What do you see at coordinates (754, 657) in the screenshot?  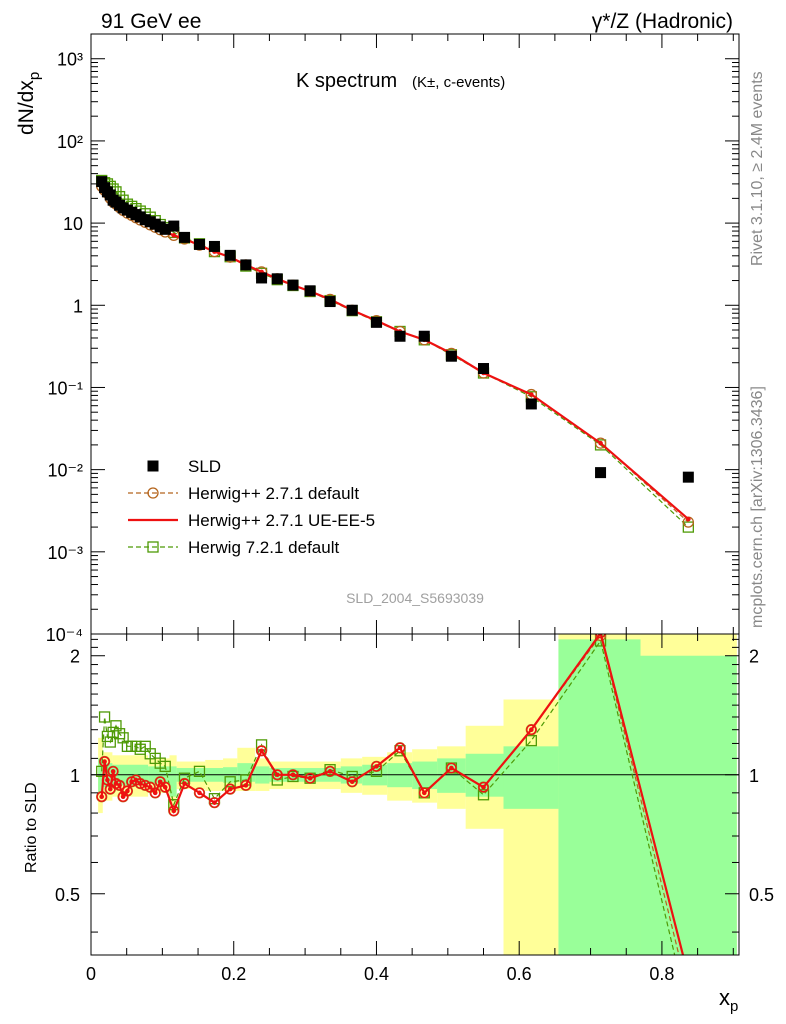 I see `y-tick-label-ratio-right: 2` at bounding box center [754, 657].